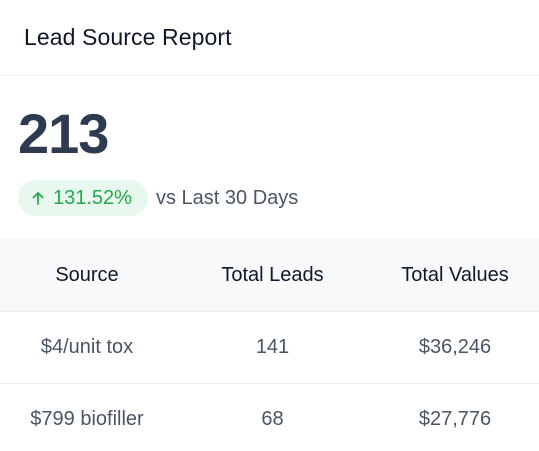 The width and height of the screenshot is (539, 451). I want to click on cell-total-leads: 68, so click(272, 417).